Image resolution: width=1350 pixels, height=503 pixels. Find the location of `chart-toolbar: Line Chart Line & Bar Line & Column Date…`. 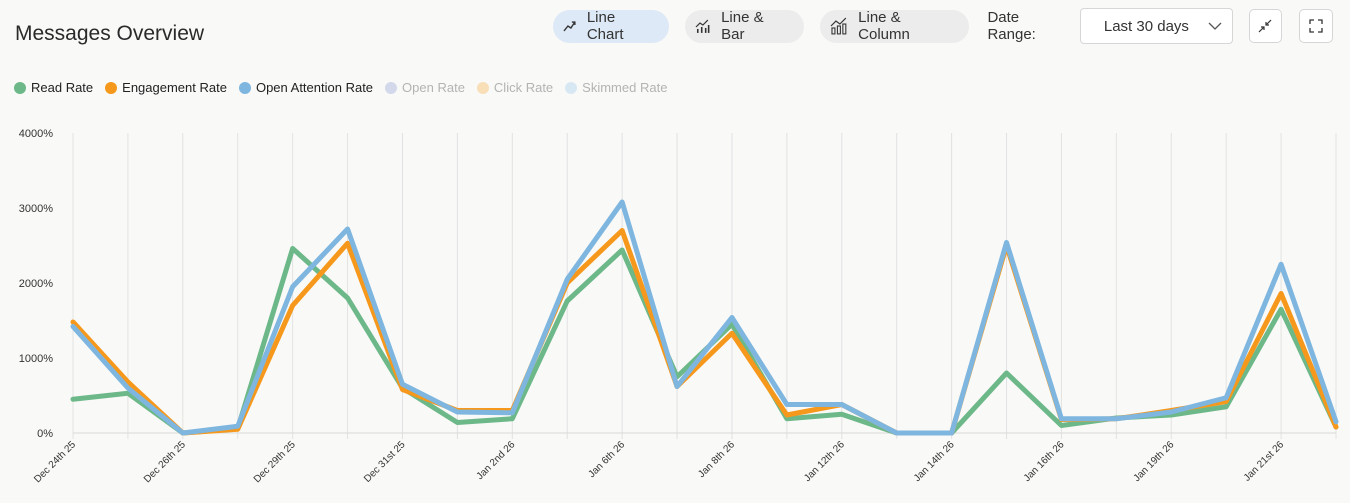

chart-toolbar: Line Chart Line & Bar Line & Column Date… is located at coordinates (951, 26).